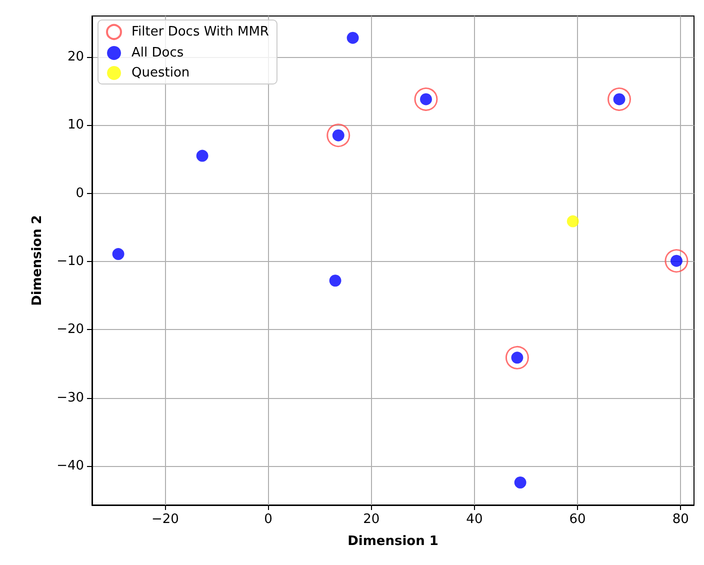 The image size is (704, 565). Describe the element at coordinates (37, 260) in the screenshot. I see `y-axis-title: Dimension 2` at that location.